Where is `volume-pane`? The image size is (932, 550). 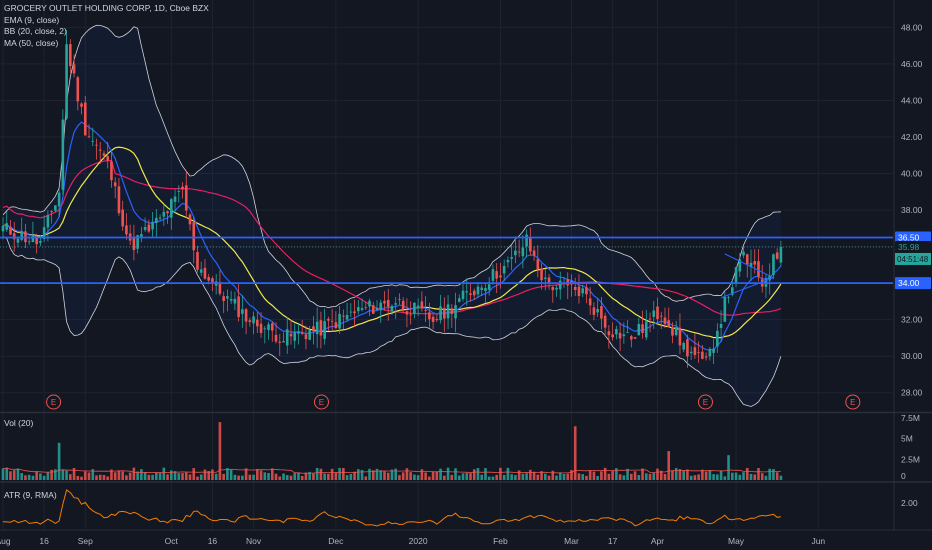 volume-pane is located at coordinates (392, 451).